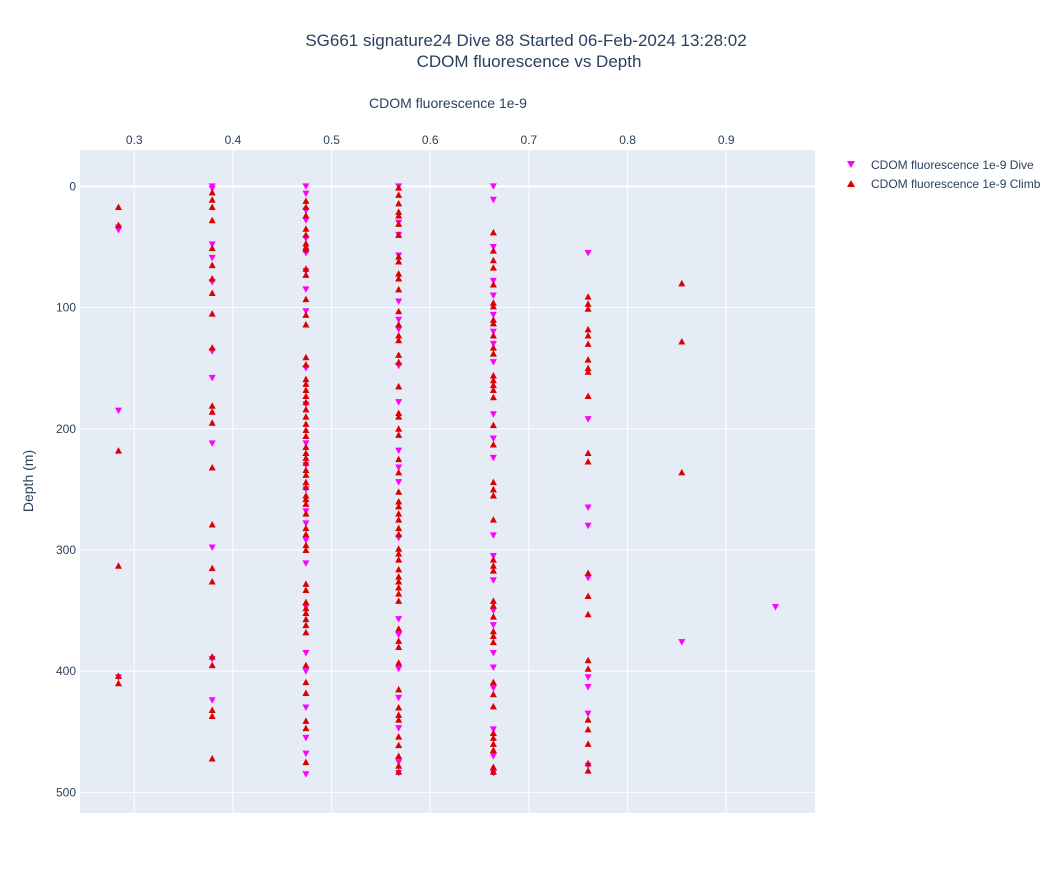  I want to click on legend-dive-label: CDOM fluorescence 1e-9 Dive, so click(952, 165).